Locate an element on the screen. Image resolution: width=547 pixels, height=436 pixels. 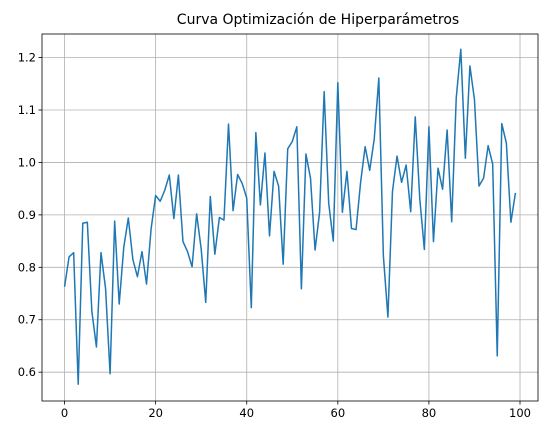
y-tick-label: 1.0 is located at coordinates (27, 162).